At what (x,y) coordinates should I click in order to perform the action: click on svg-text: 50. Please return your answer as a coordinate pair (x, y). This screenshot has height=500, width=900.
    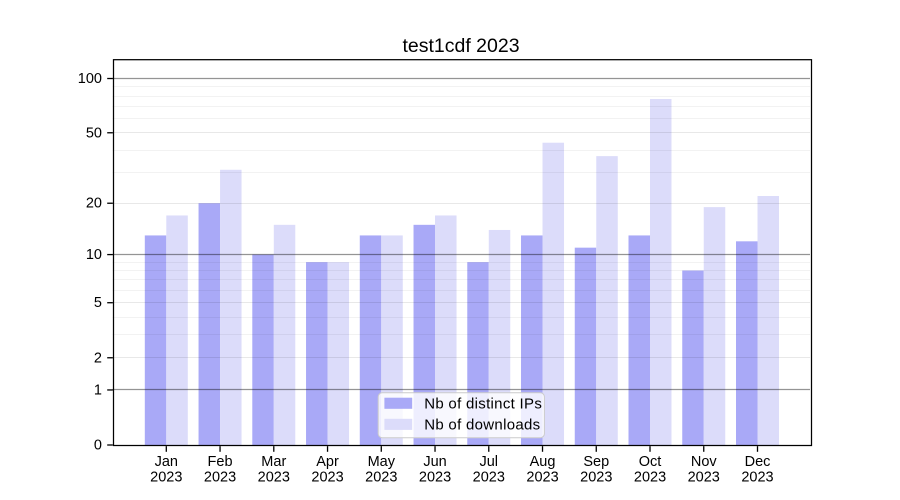
    Looking at the image, I should click on (94, 133).